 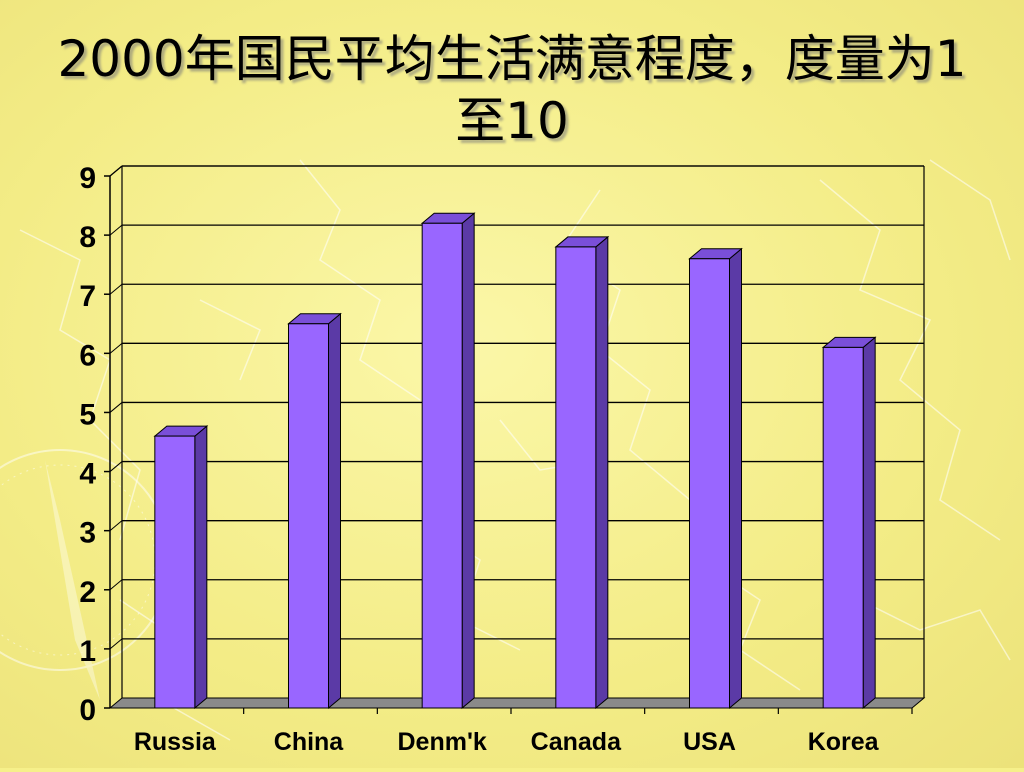 What do you see at coordinates (87, 178) in the screenshot?
I see `y-tick-label: 9` at bounding box center [87, 178].